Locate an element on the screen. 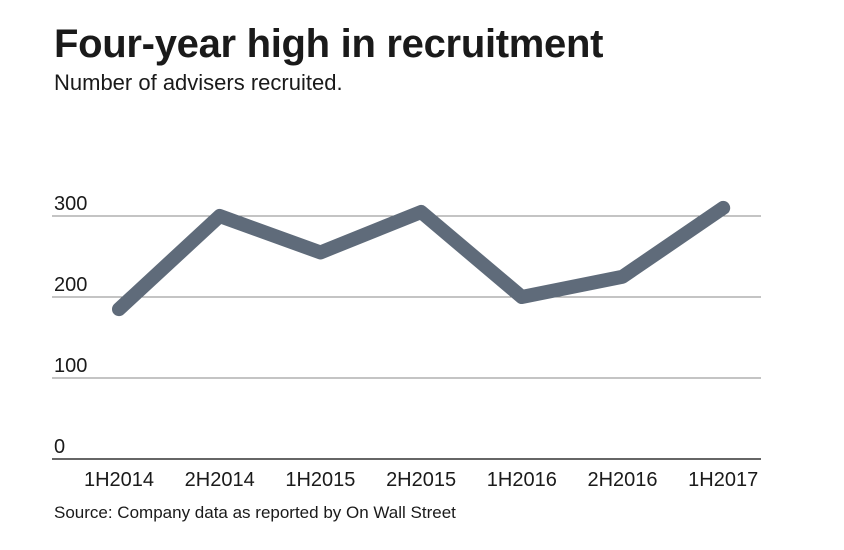  y-tick-label: 0 is located at coordinates (59, 447).